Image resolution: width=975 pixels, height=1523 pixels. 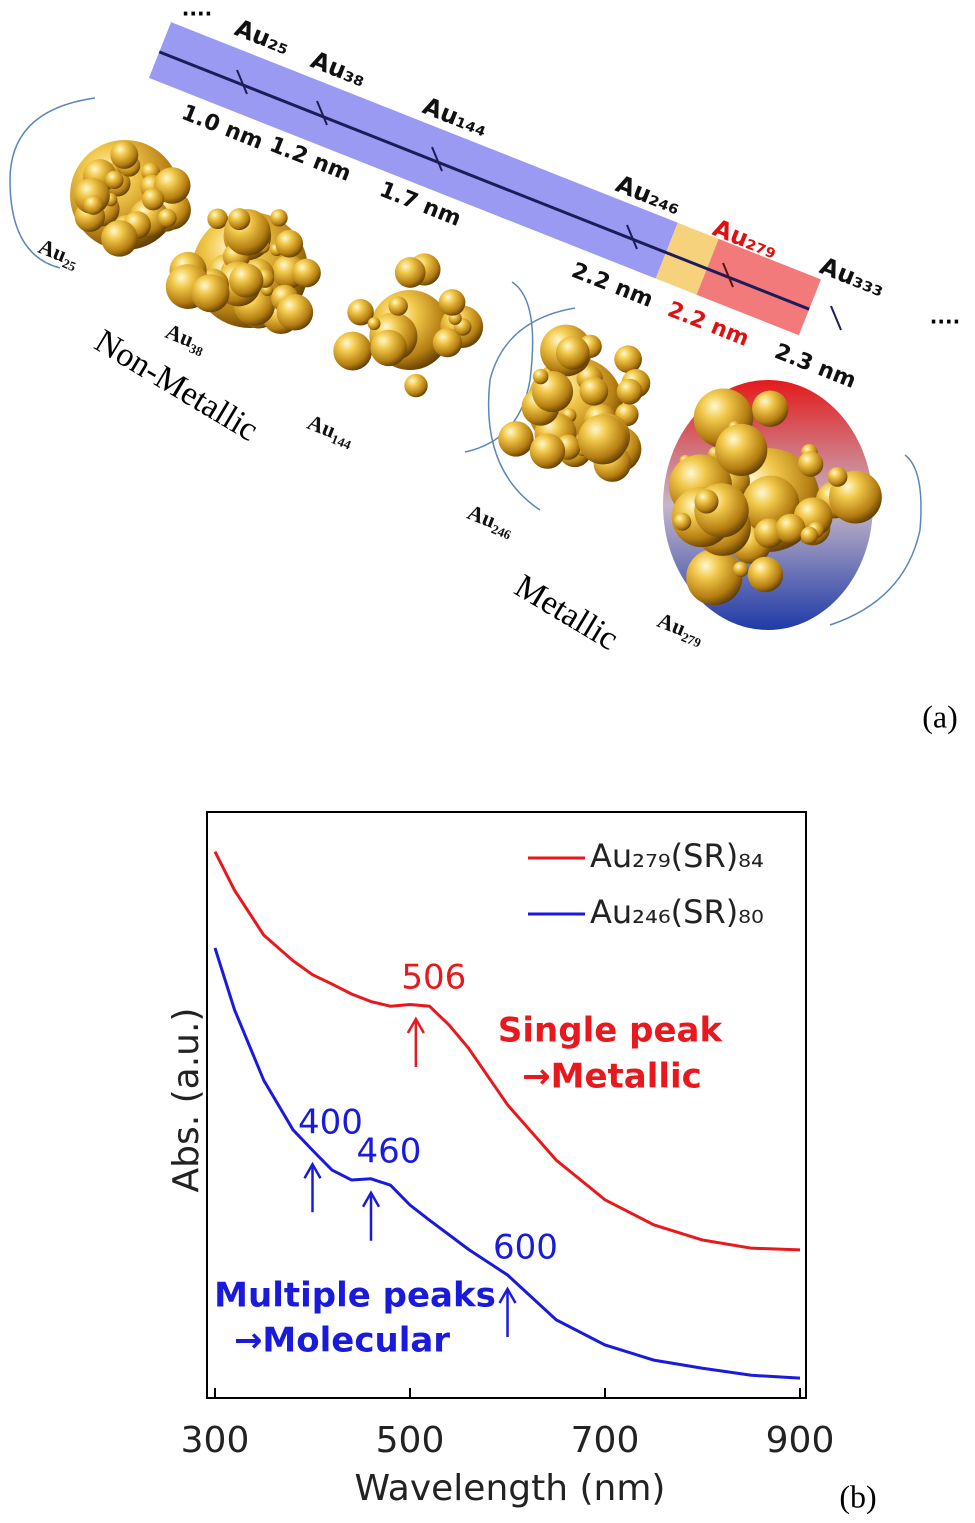 What do you see at coordinates (605, 1440) in the screenshot?
I see `x-tick-label: 700` at bounding box center [605, 1440].